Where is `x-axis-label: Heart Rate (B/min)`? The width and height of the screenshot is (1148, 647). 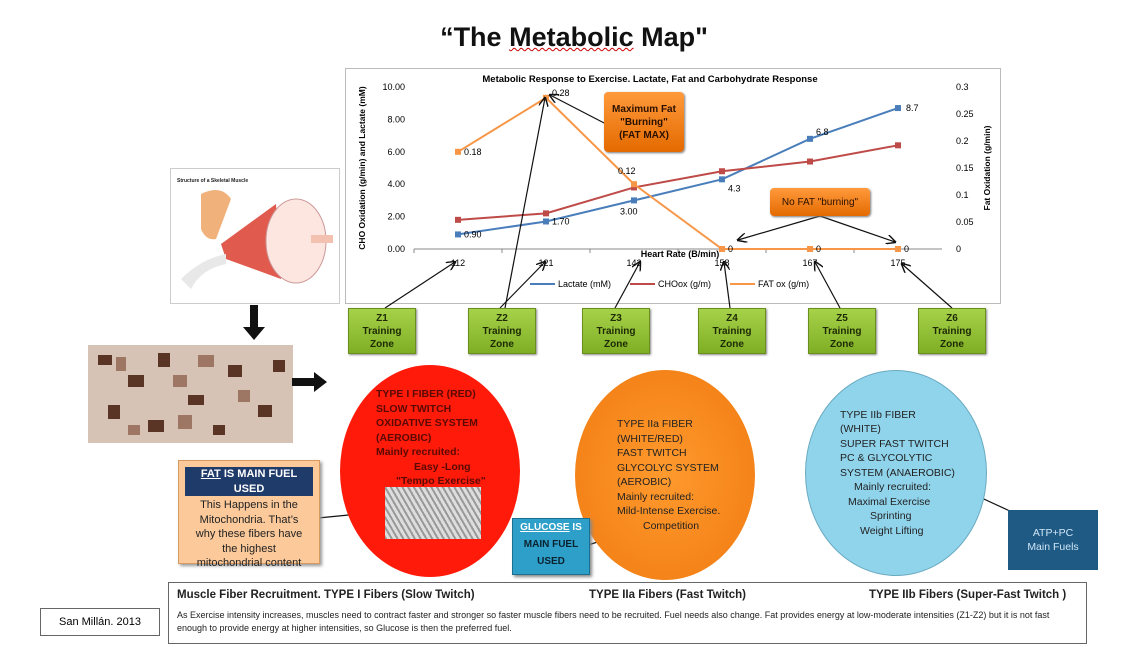
x-axis-label: Heart Rate (B/min) is located at coordinates (680, 254).